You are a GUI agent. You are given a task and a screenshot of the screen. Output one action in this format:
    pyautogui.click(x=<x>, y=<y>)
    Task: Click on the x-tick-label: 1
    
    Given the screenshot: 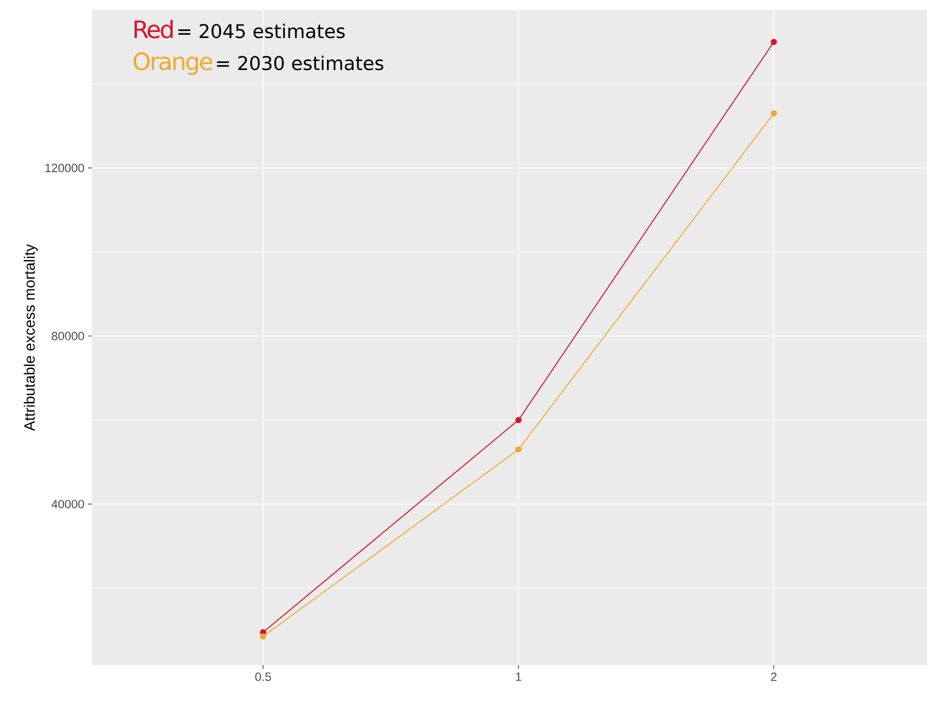 What is the action you would take?
    pyautogui.click(x=519, y=676)
    